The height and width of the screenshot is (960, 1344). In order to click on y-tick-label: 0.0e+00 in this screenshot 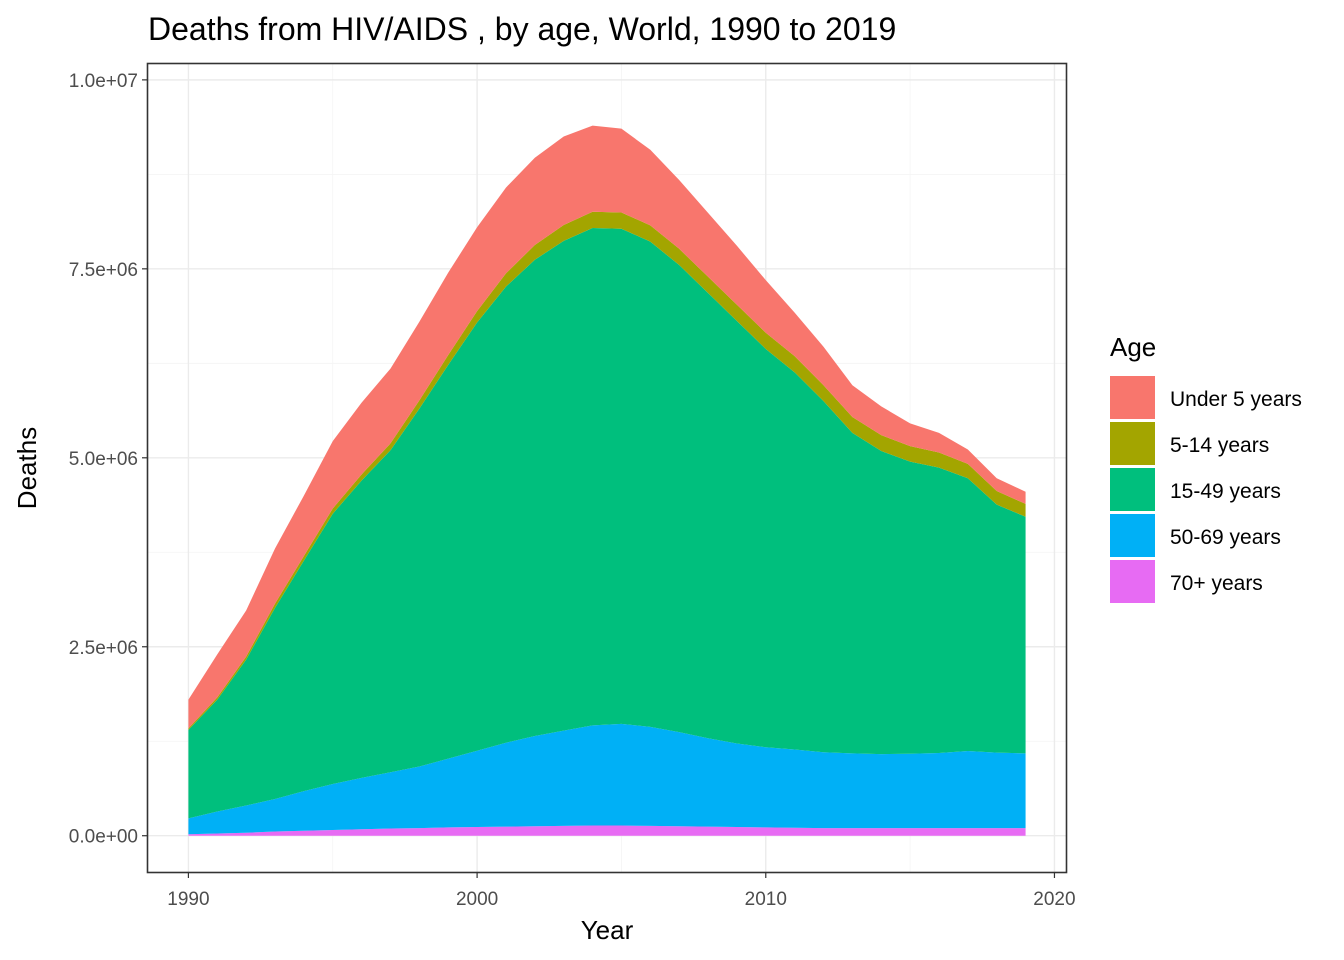, I will do `click(103, 837)`.